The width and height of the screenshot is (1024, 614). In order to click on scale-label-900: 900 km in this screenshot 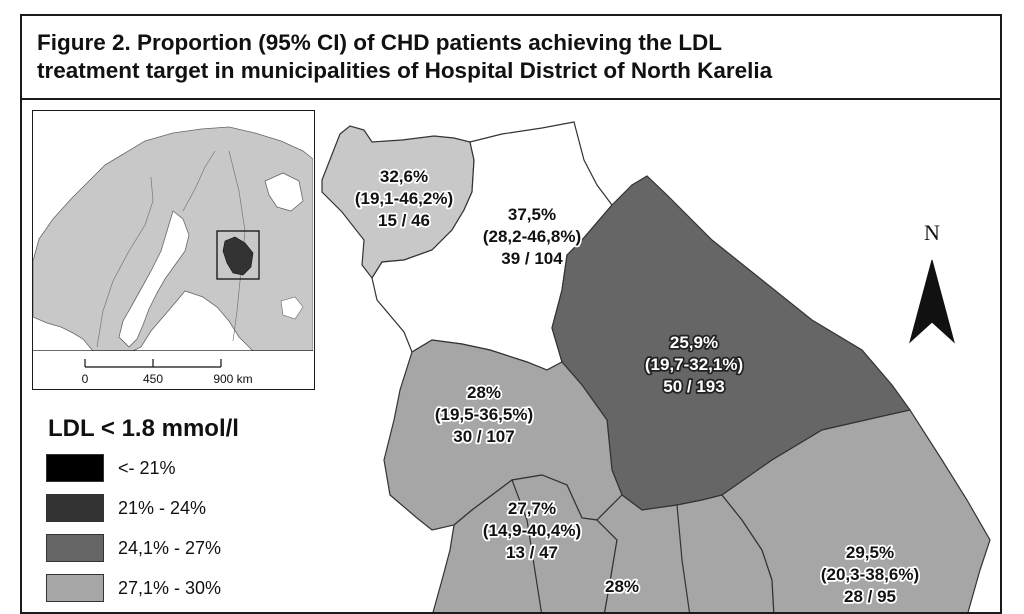, I will do `click(232, 379)`.